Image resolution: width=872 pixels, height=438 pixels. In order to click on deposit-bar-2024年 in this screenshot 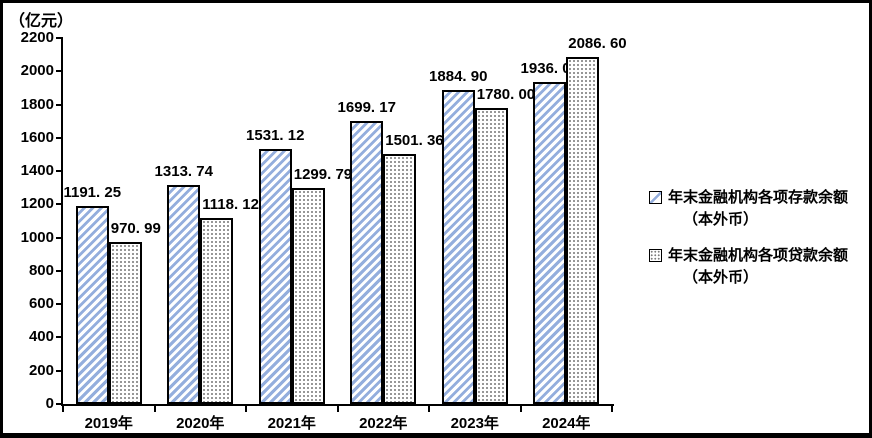, I will do `click(550, 242)`.